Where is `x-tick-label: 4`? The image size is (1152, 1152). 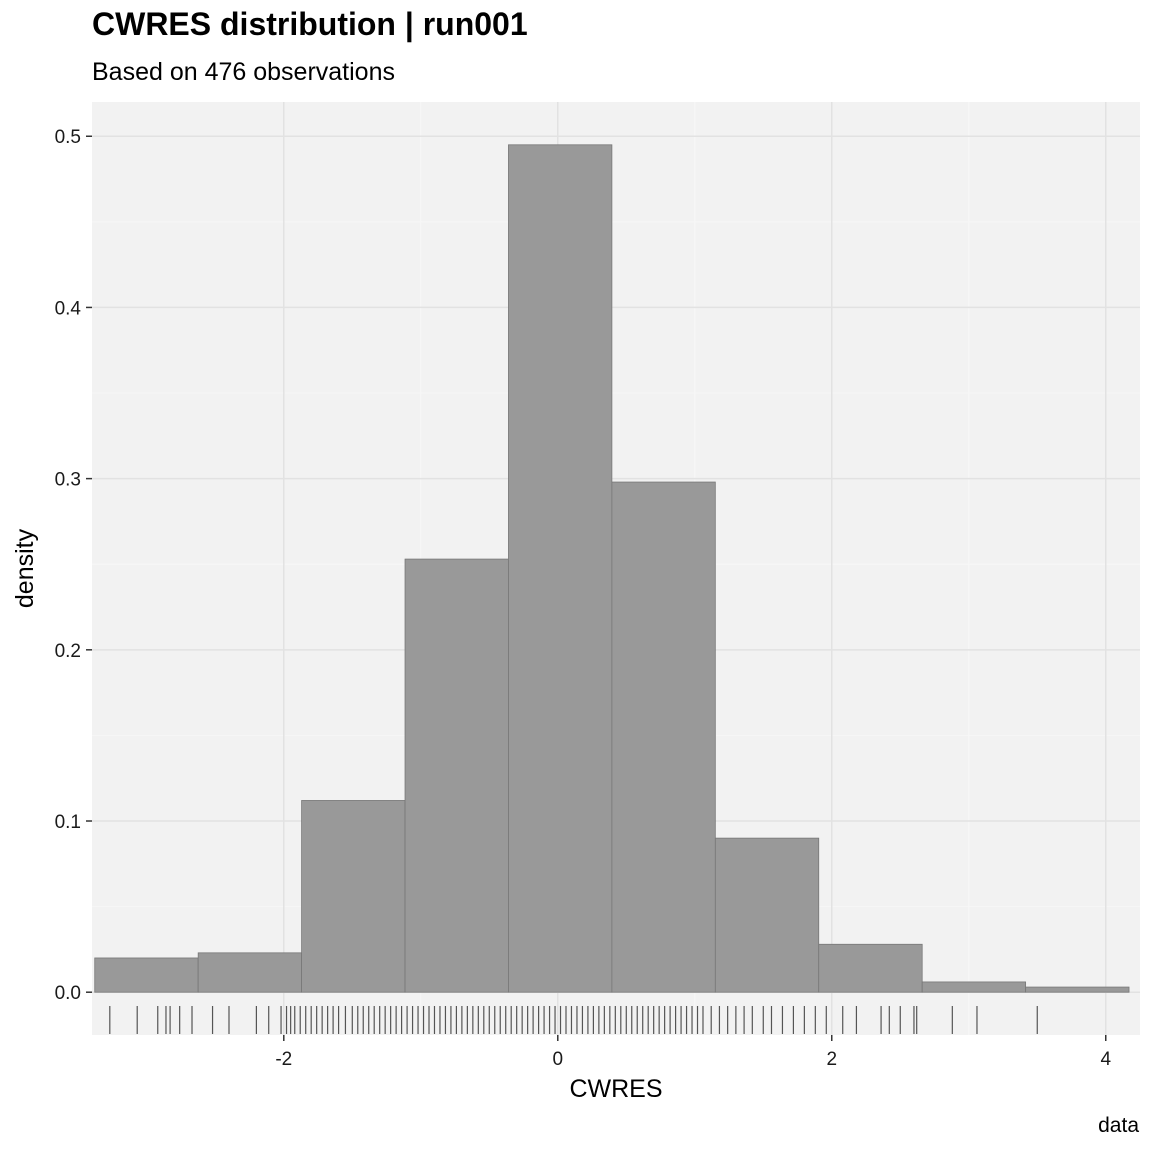 x-tick-label: 4 is located at coordinates (1105, 1059).